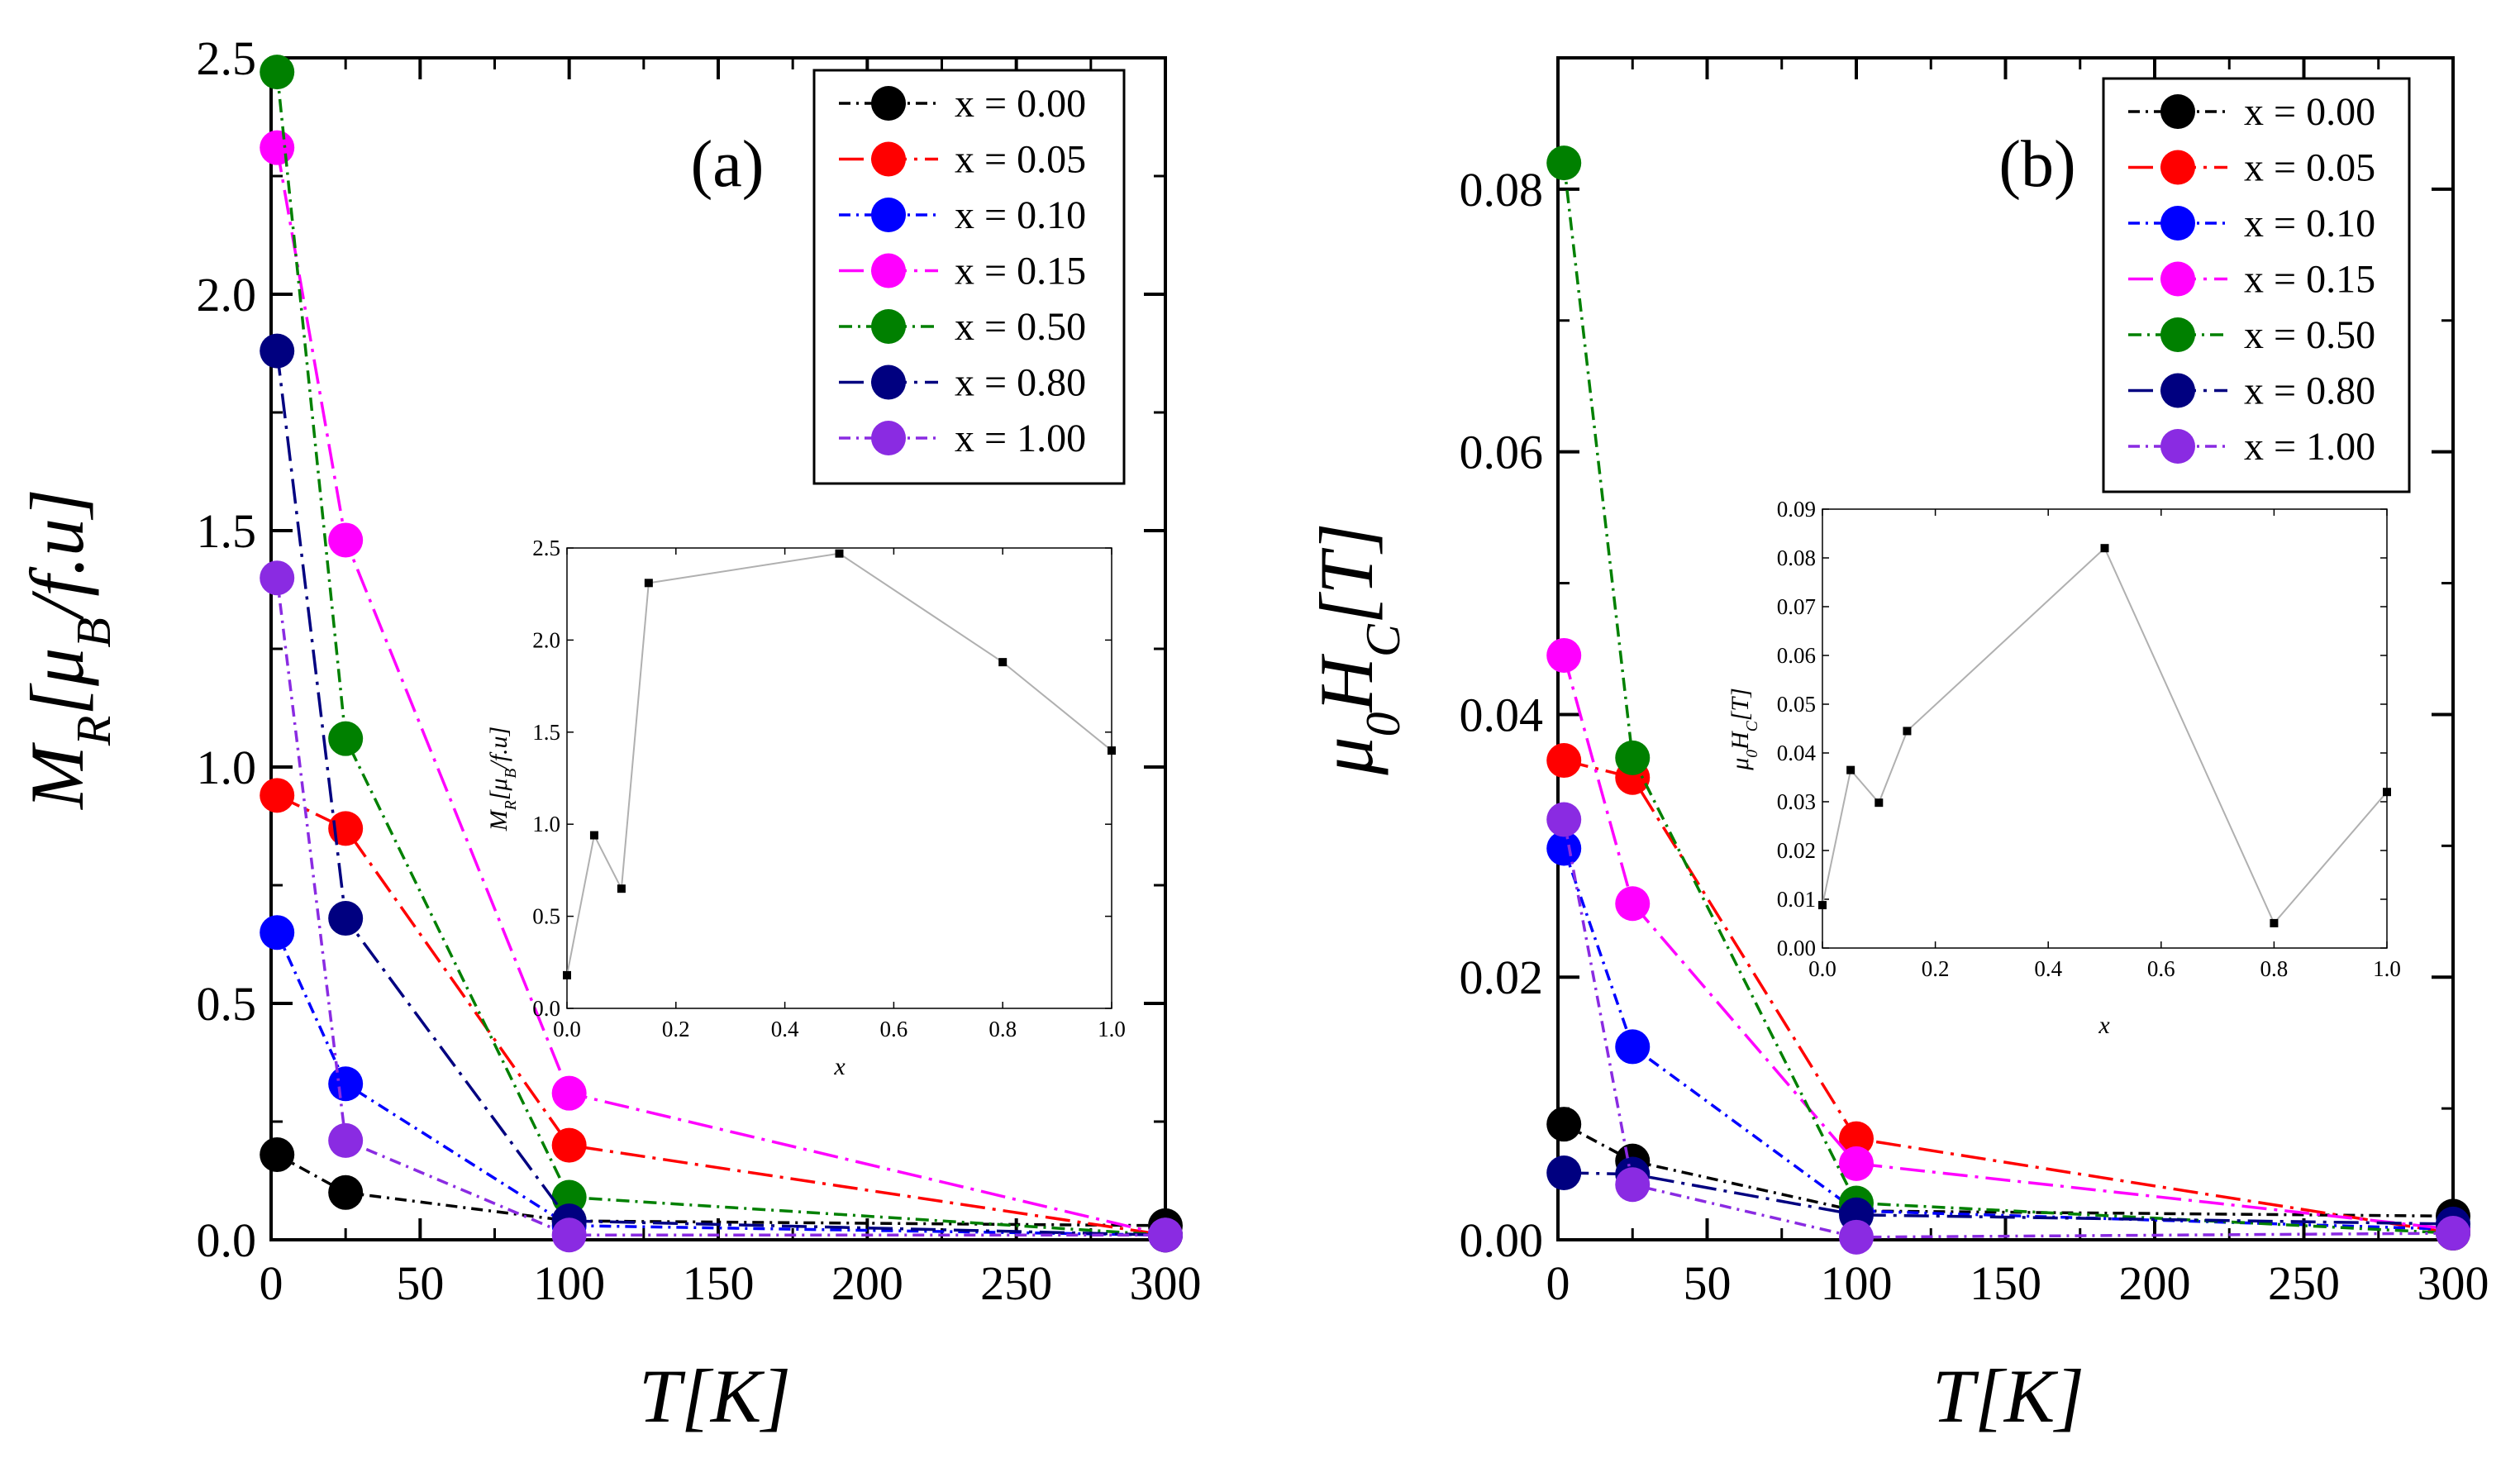 This screenshot has height=1458, width=2520. I want to click on y-tick-label: 0.0, so click(227, 1240).